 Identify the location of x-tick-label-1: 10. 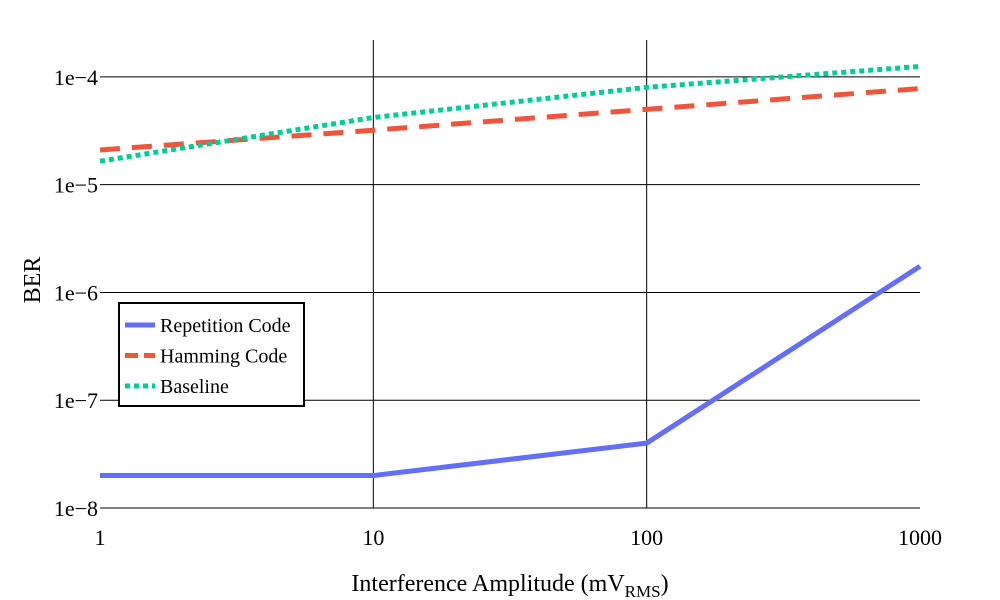
(373, 537).